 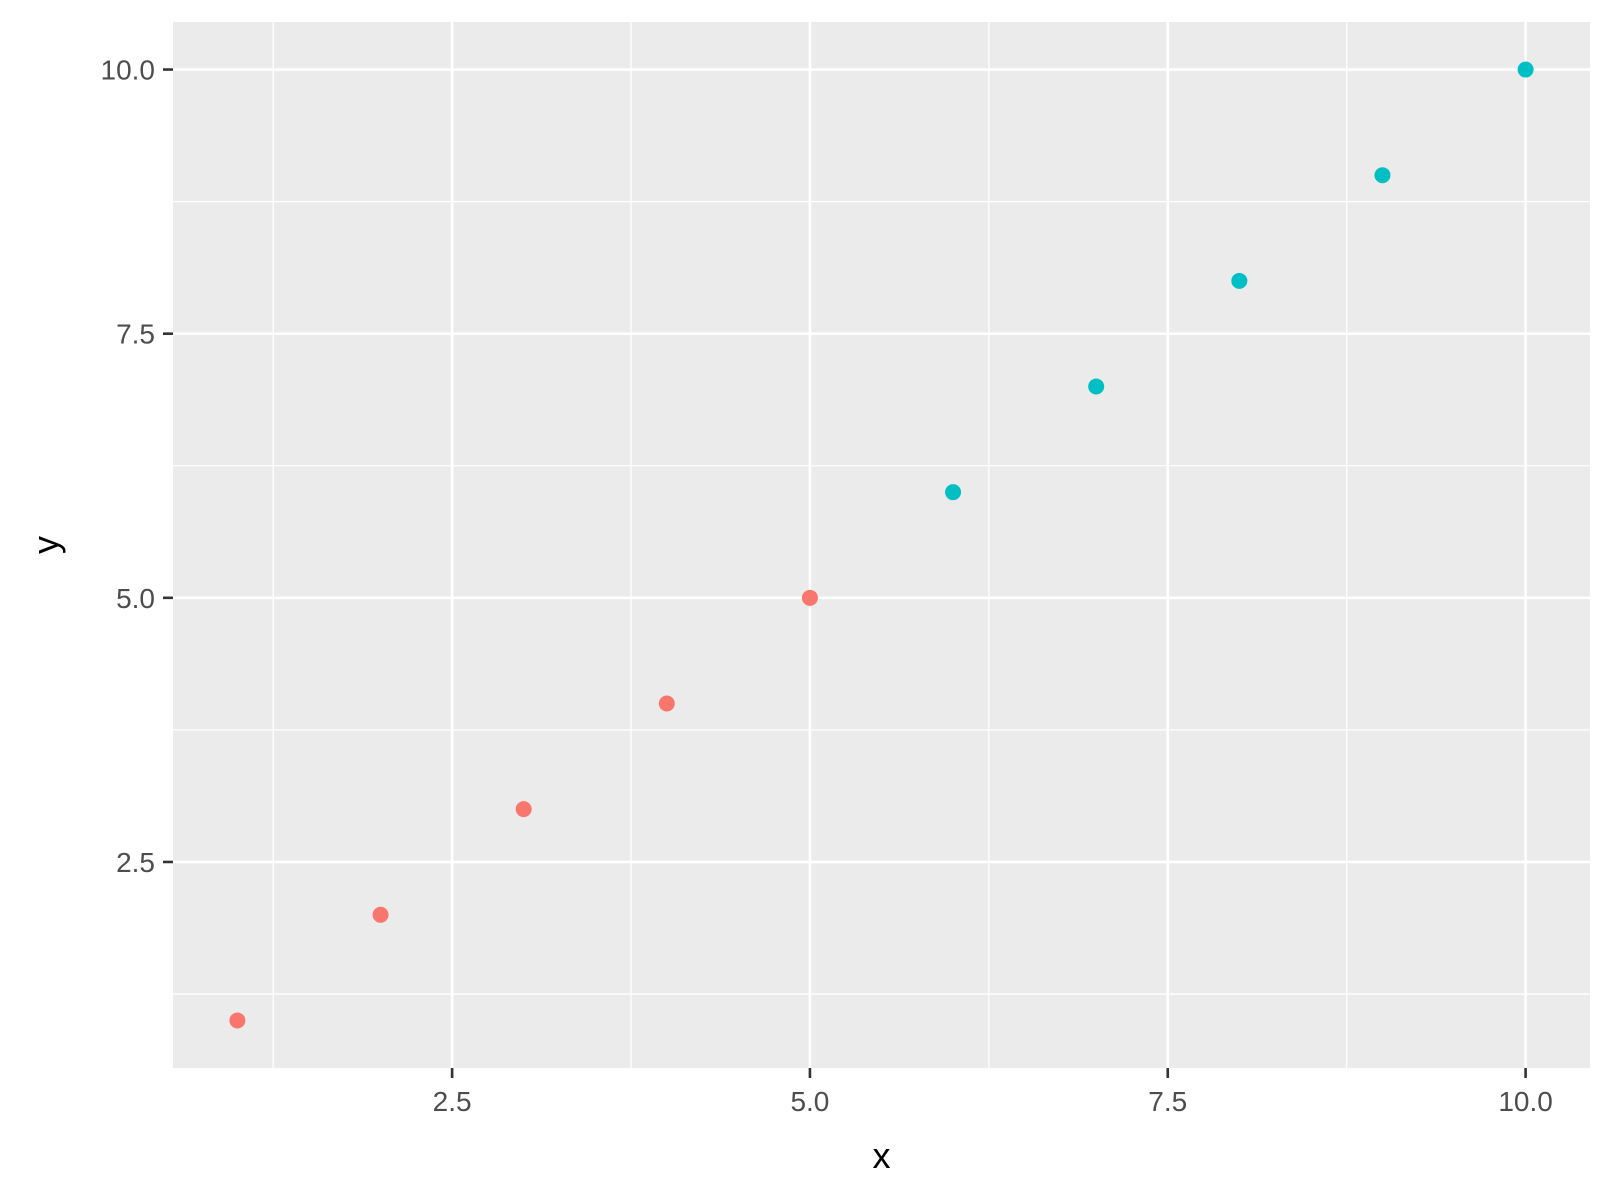 I want to click on x-tick-label: 10.0, so click(x=1525, y=1101).